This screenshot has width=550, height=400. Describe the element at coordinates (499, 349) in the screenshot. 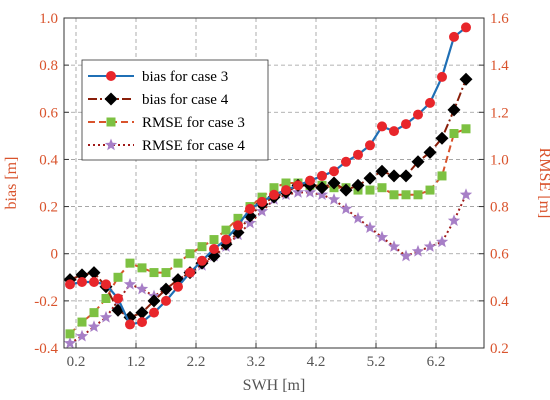

I see `y-right-tick-label: 0.2` at that location.